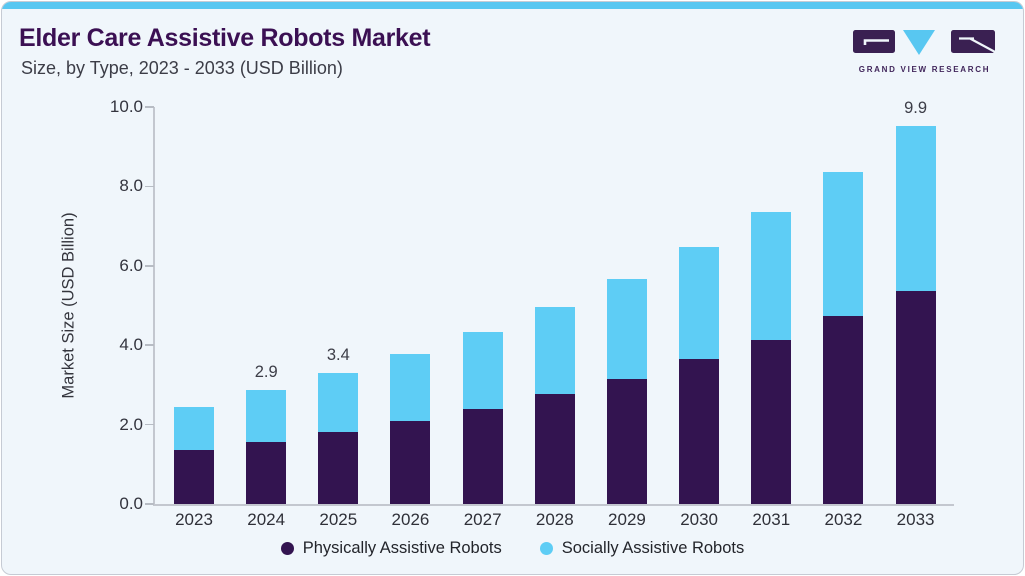 The width and height of the screenshot is (1025, 576). Describe the element at coordinates (131, 503) in the screenshot. I see `y-tick-label: 0.0` at that location.